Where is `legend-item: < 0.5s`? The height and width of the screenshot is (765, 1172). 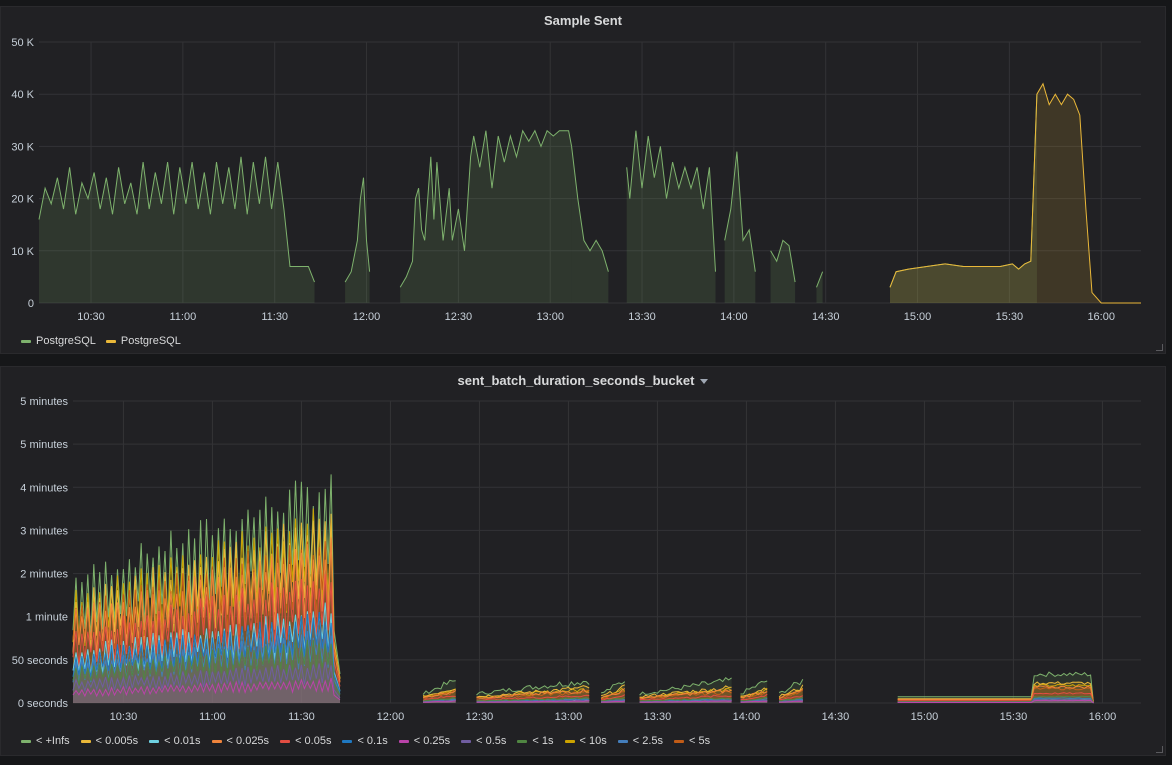 legend-item: < 0.5s is located at coordinates (483, 741).